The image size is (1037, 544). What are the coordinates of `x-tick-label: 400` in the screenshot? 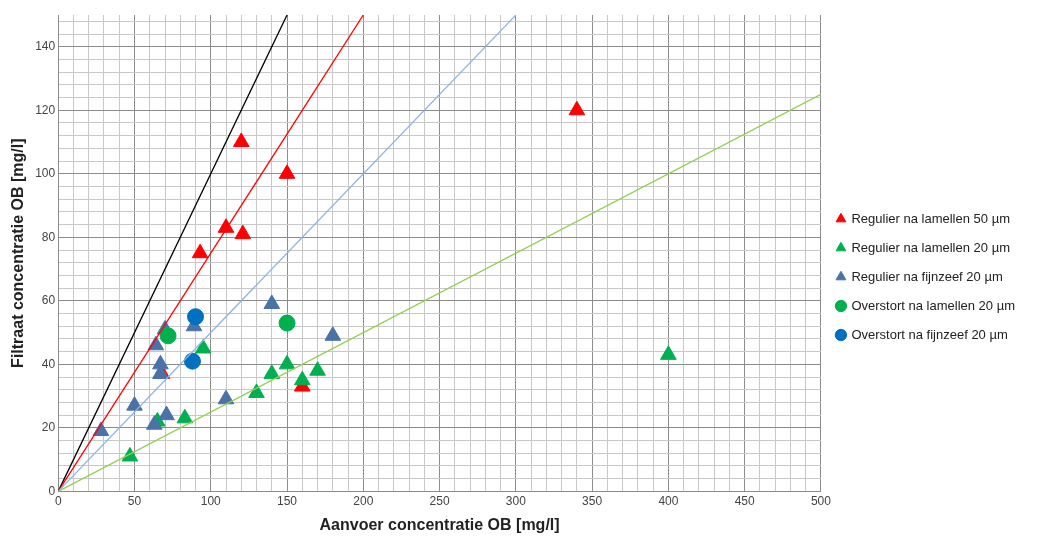 It's located at (668, 500).